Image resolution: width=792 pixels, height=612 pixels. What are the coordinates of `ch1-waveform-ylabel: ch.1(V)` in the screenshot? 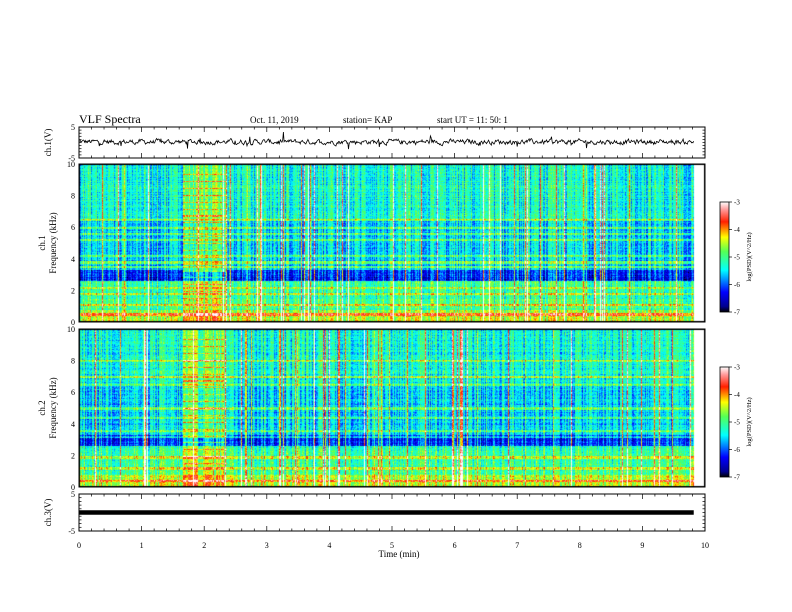 It's located at (48, 143).